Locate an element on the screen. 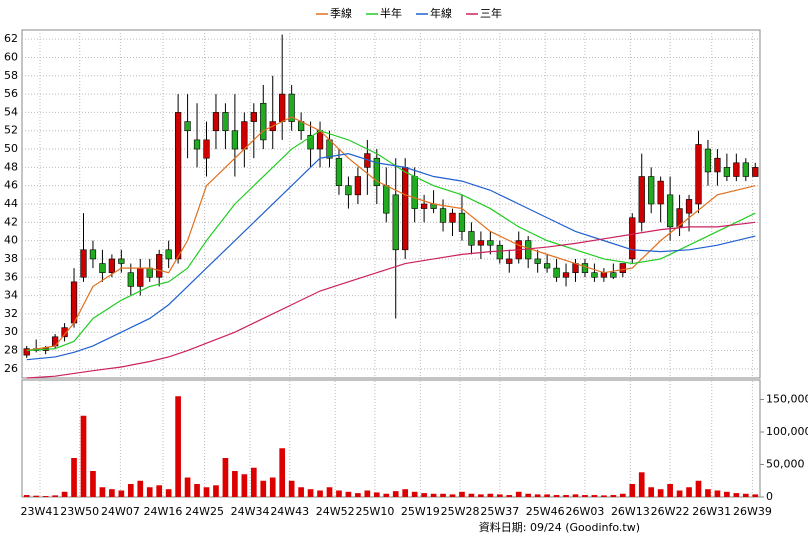 The image size is (808, 540). y-tick-label: 30 is located at coordinates (11, 331).